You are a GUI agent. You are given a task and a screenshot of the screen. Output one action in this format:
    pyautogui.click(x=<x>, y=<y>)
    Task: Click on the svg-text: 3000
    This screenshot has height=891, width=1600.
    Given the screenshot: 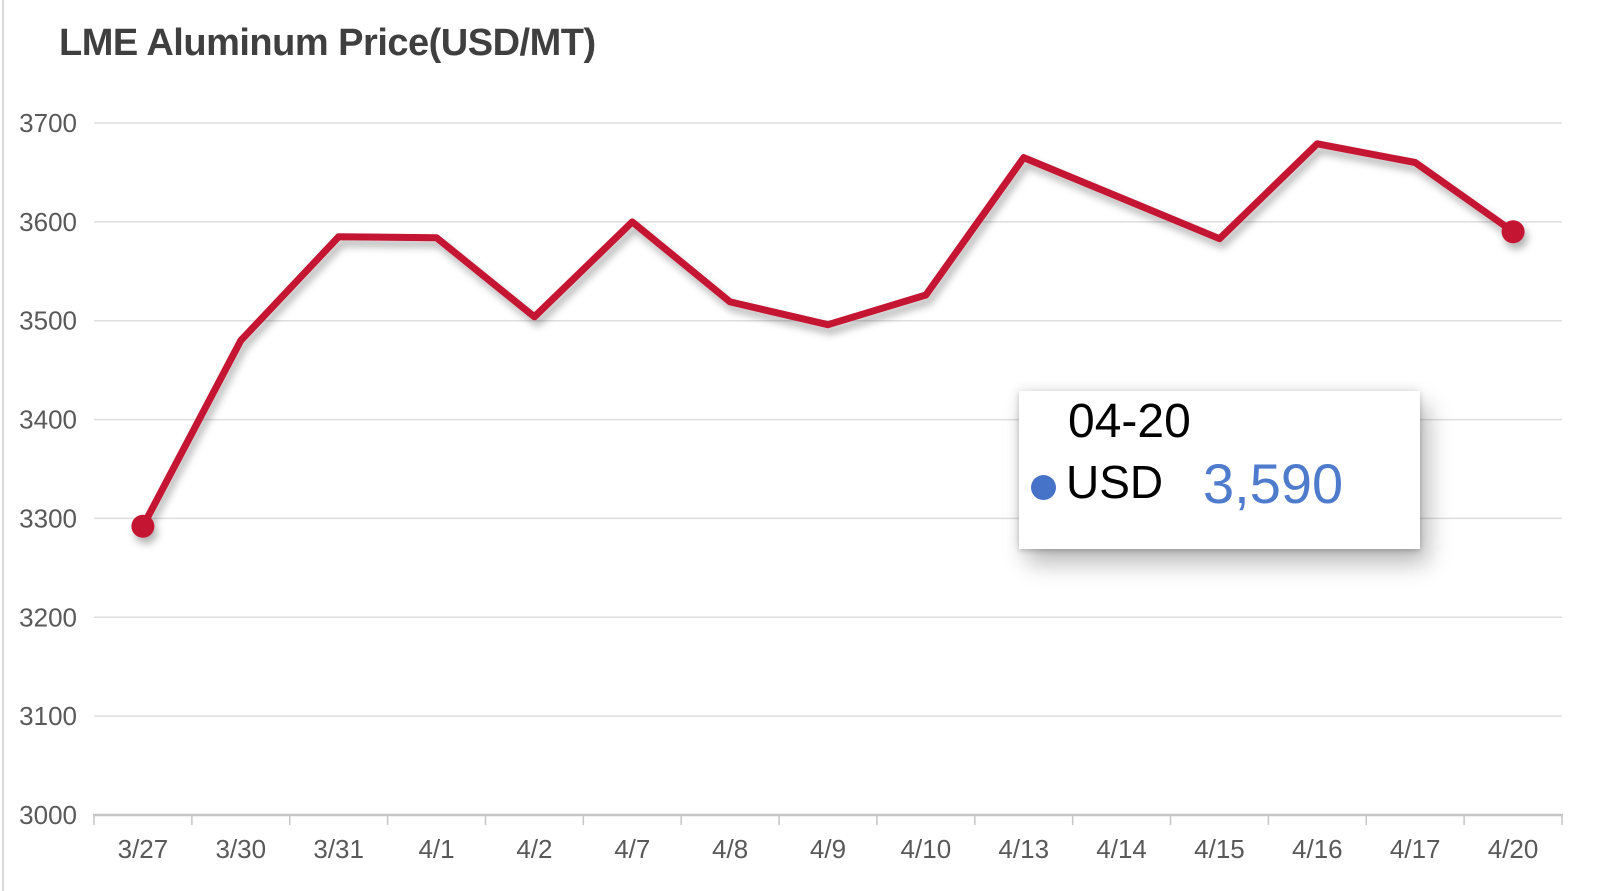 What is the action you would take?
    pyautogui.click(x=48, y=815)
    